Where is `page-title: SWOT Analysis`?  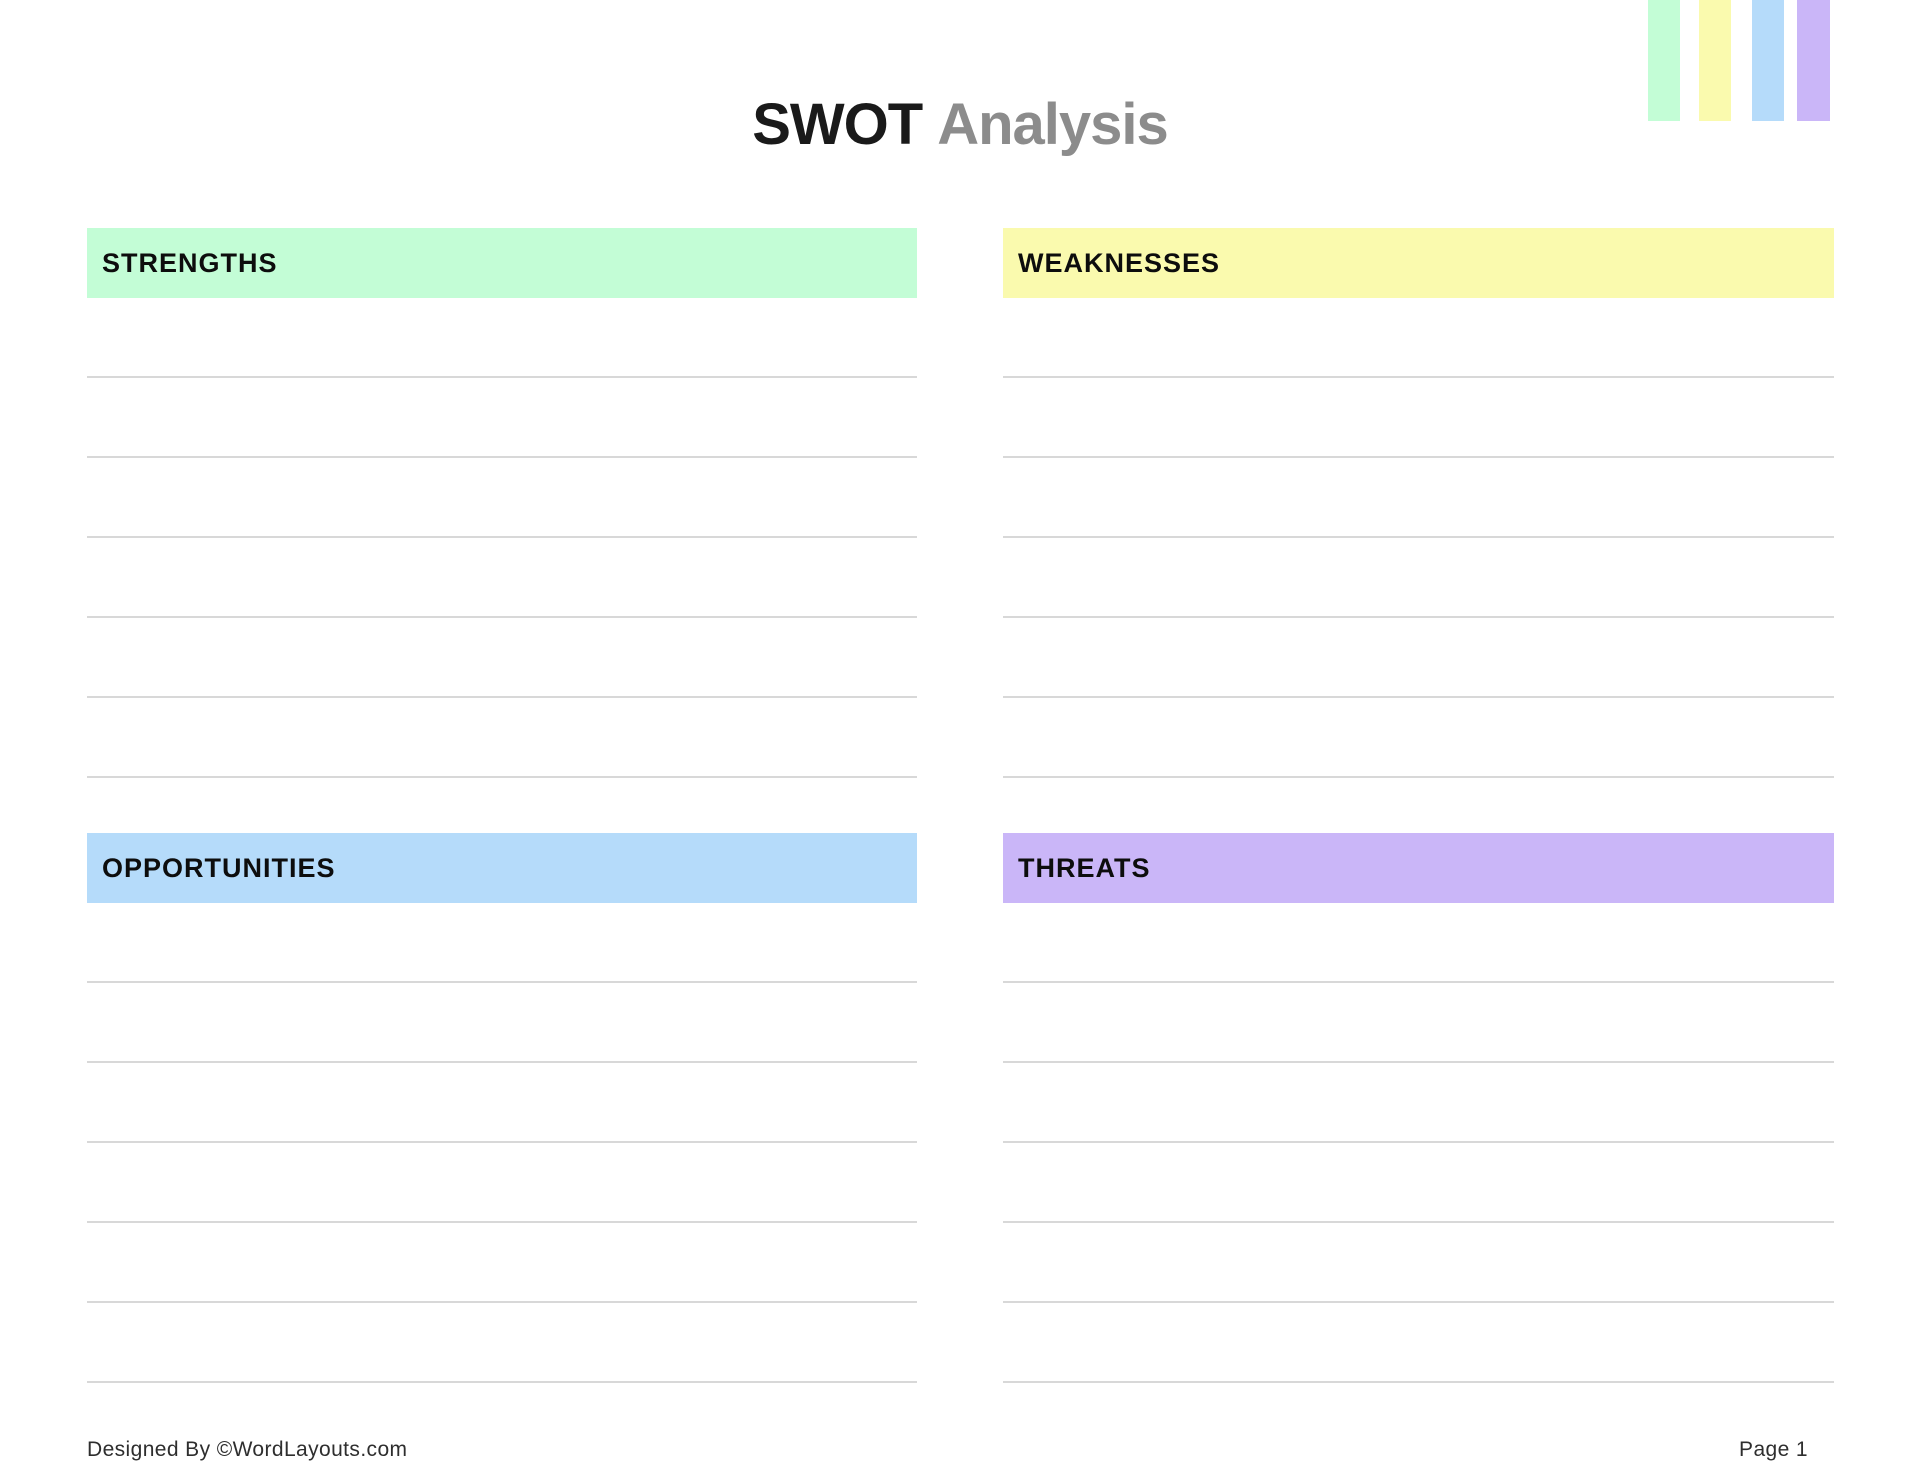 page-title: SWOT Analysis is located at coordinates (960, 125).